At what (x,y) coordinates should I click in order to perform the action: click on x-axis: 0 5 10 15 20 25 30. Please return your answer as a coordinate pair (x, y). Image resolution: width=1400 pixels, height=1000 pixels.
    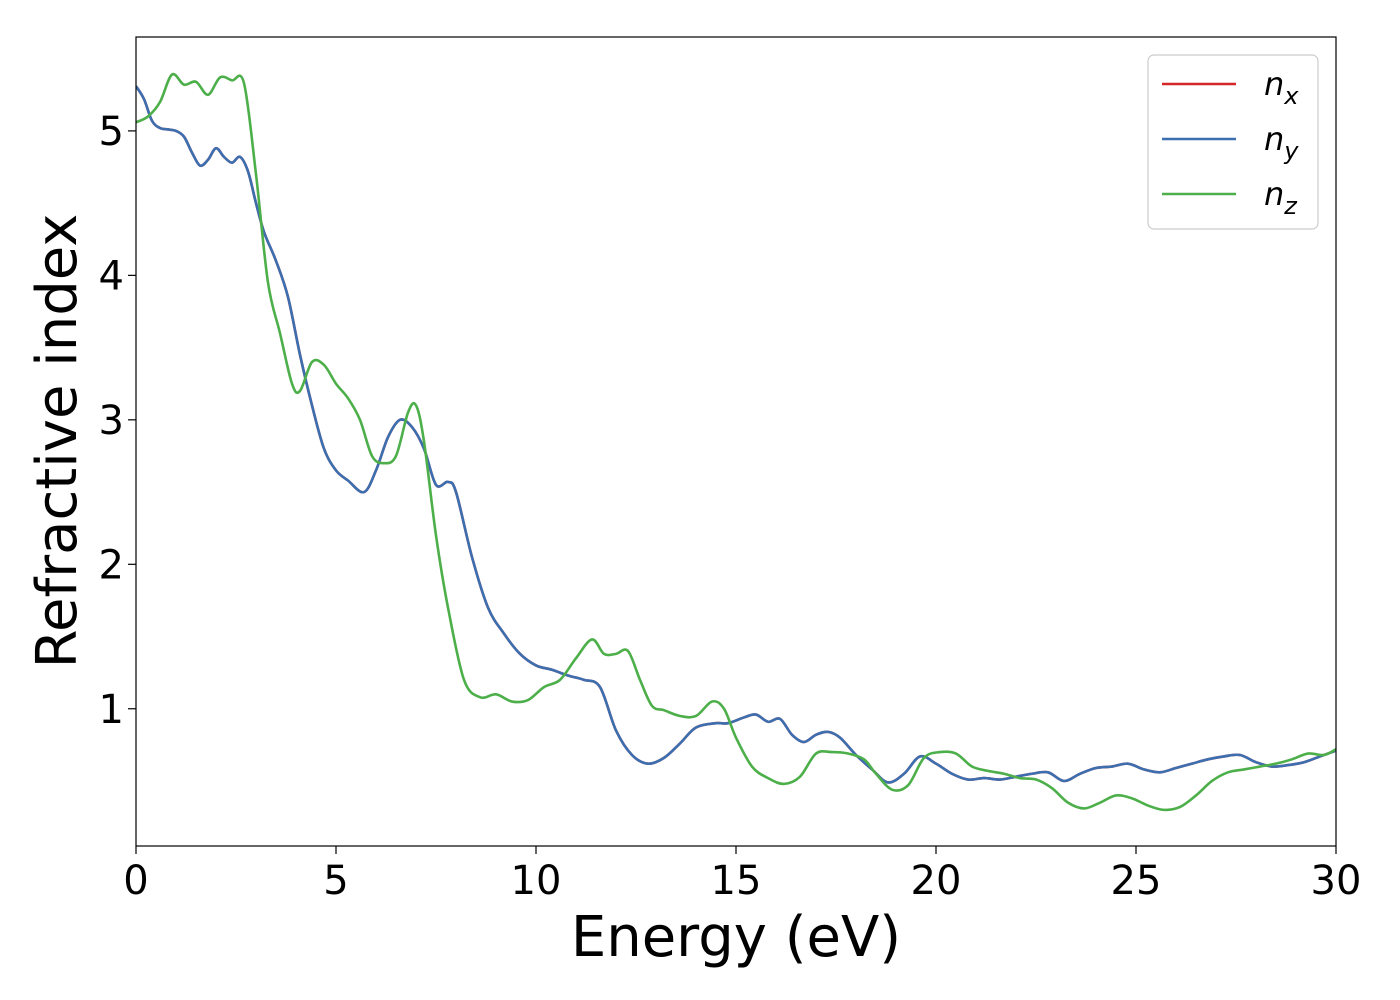
    Looking at the image, I should click on (742, 875).